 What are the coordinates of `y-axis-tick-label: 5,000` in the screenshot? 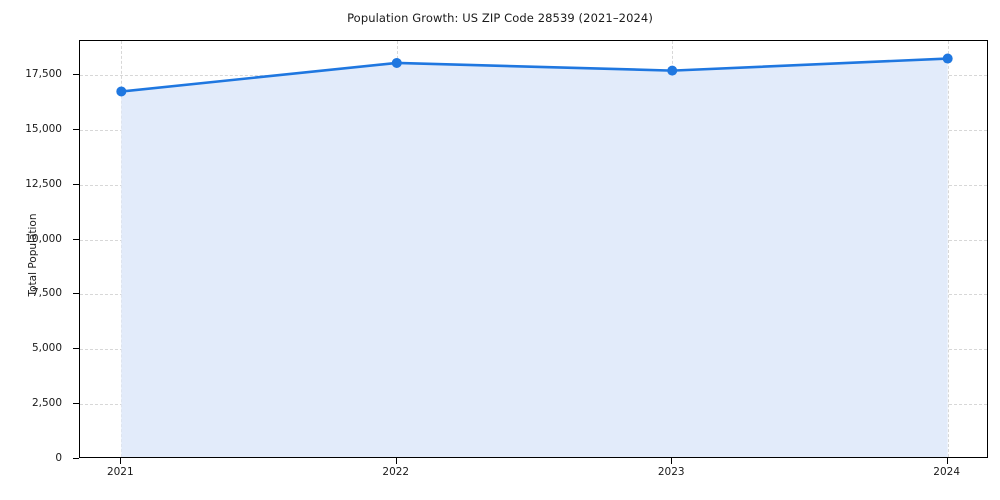 It's located at (46, 348).